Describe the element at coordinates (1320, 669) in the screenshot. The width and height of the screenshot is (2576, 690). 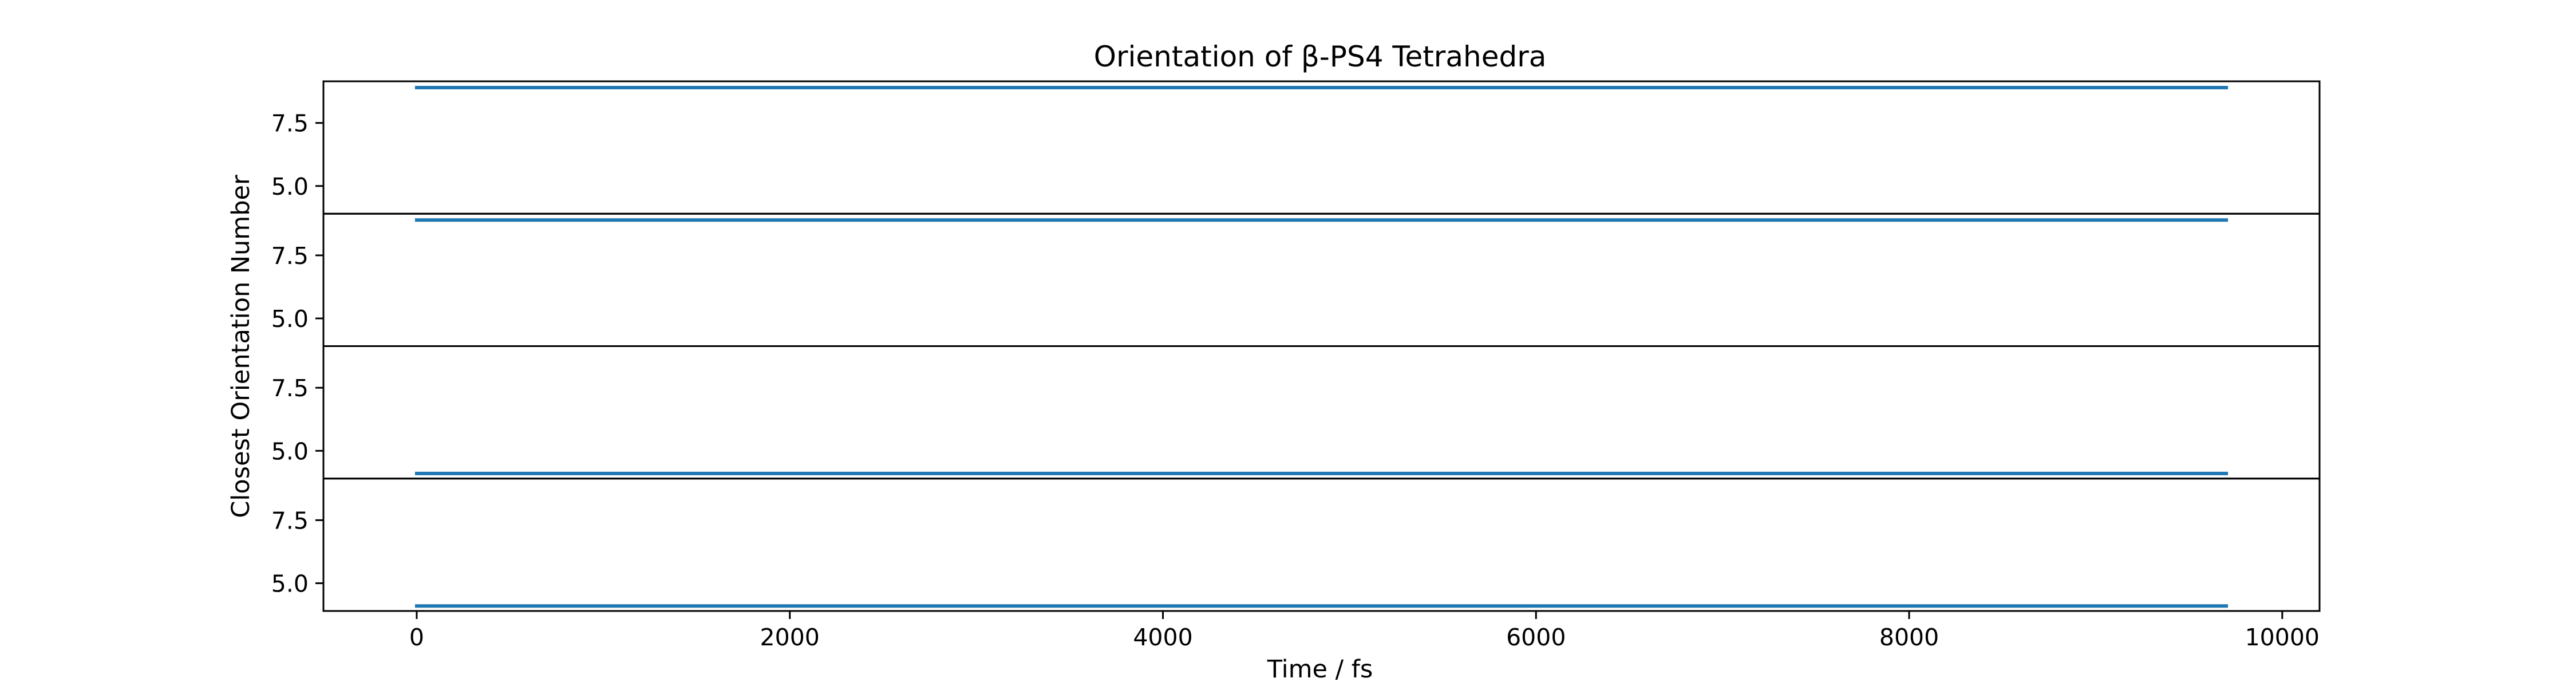
I see `x-axis-label: Time / fs` at that location.